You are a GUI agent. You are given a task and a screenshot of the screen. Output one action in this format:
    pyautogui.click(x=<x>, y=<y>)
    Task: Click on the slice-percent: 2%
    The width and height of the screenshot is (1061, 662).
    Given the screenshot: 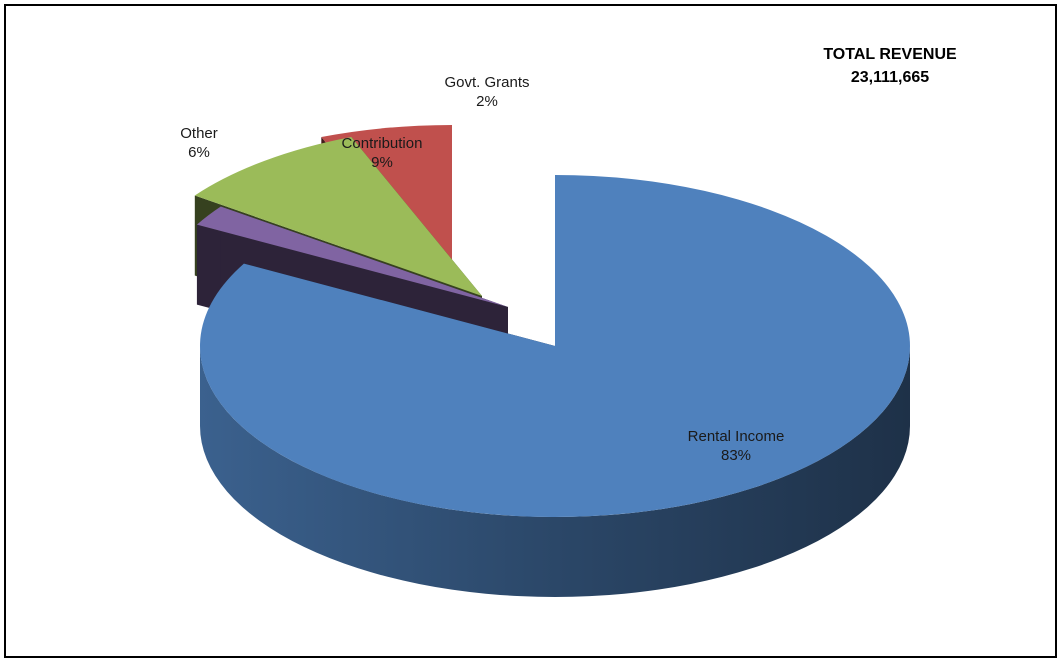 What is the action you would take?
    pyautogui.click(x=487, y=101)
    